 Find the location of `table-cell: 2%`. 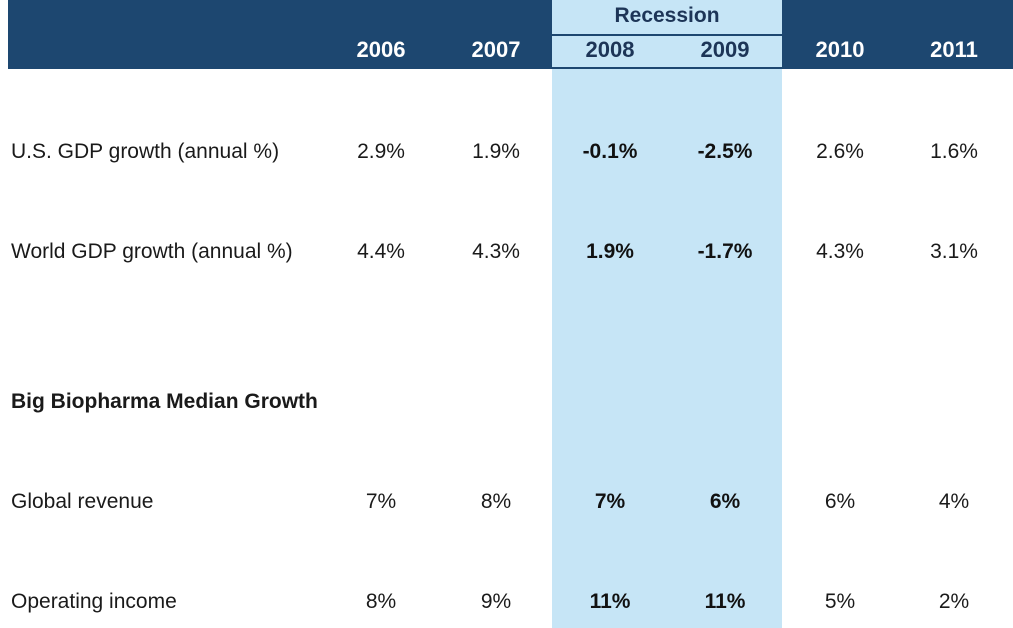

table-cell: 2% is located at coordinates (954, 601).